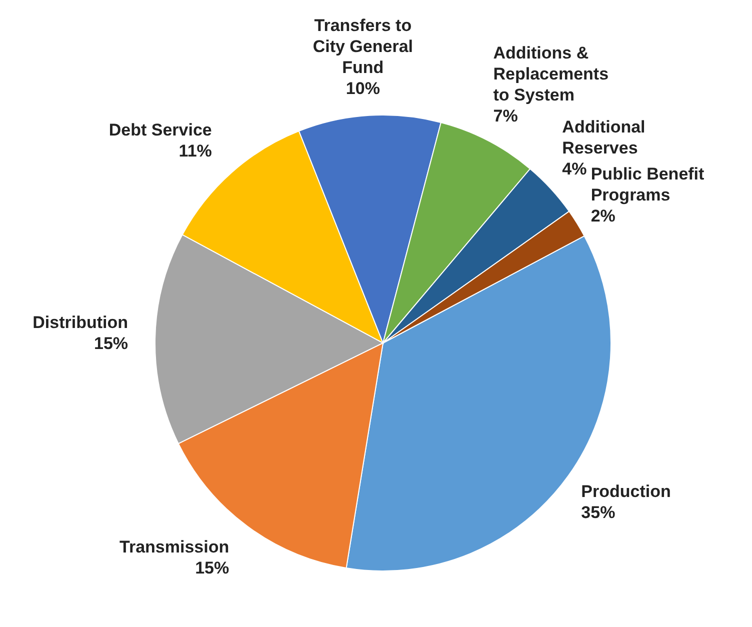 This screenshot has width=752, height=627. What do you see at coordinates (505, 116) in the screenshot?
I see `data-label: 7%` at bounding box center [505, 116].